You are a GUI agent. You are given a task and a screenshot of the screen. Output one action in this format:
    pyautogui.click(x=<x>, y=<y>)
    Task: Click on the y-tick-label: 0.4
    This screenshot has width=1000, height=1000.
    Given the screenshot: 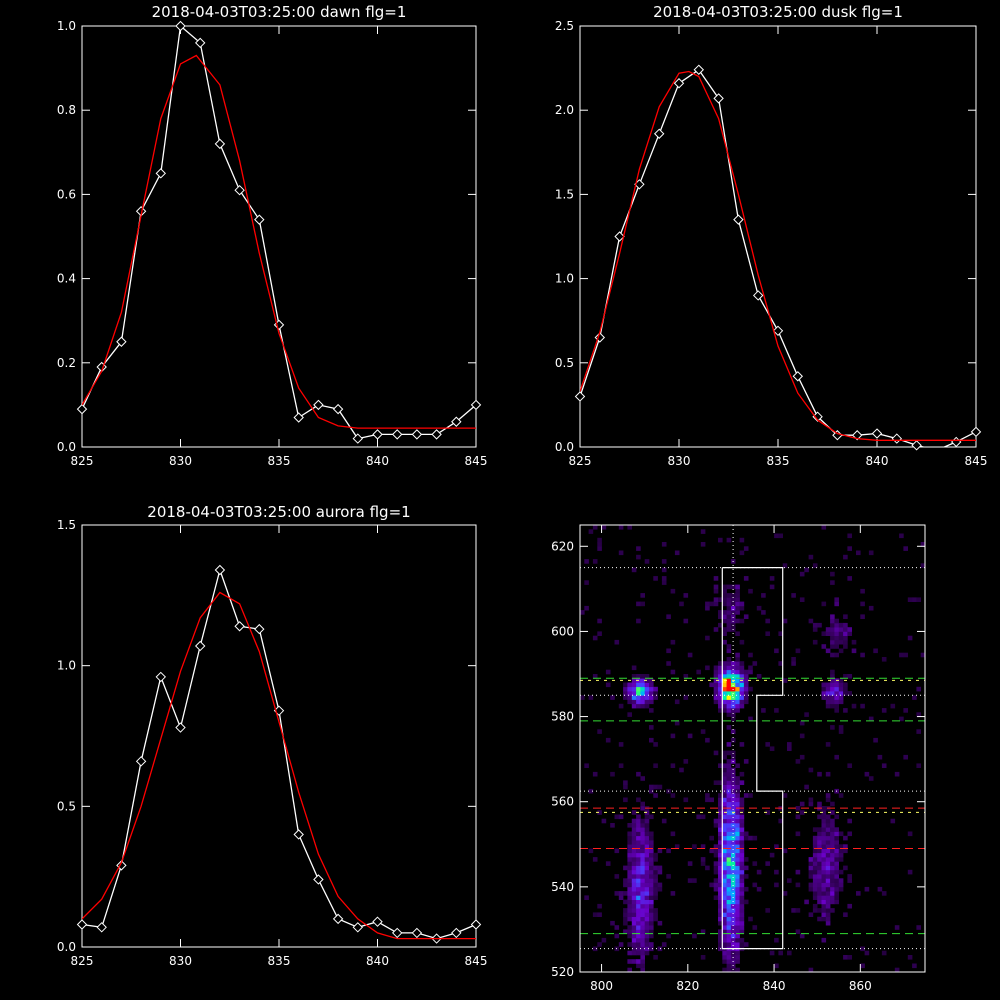 What is the action you would take?
    pyautogui.click(x=66, y=279)
    